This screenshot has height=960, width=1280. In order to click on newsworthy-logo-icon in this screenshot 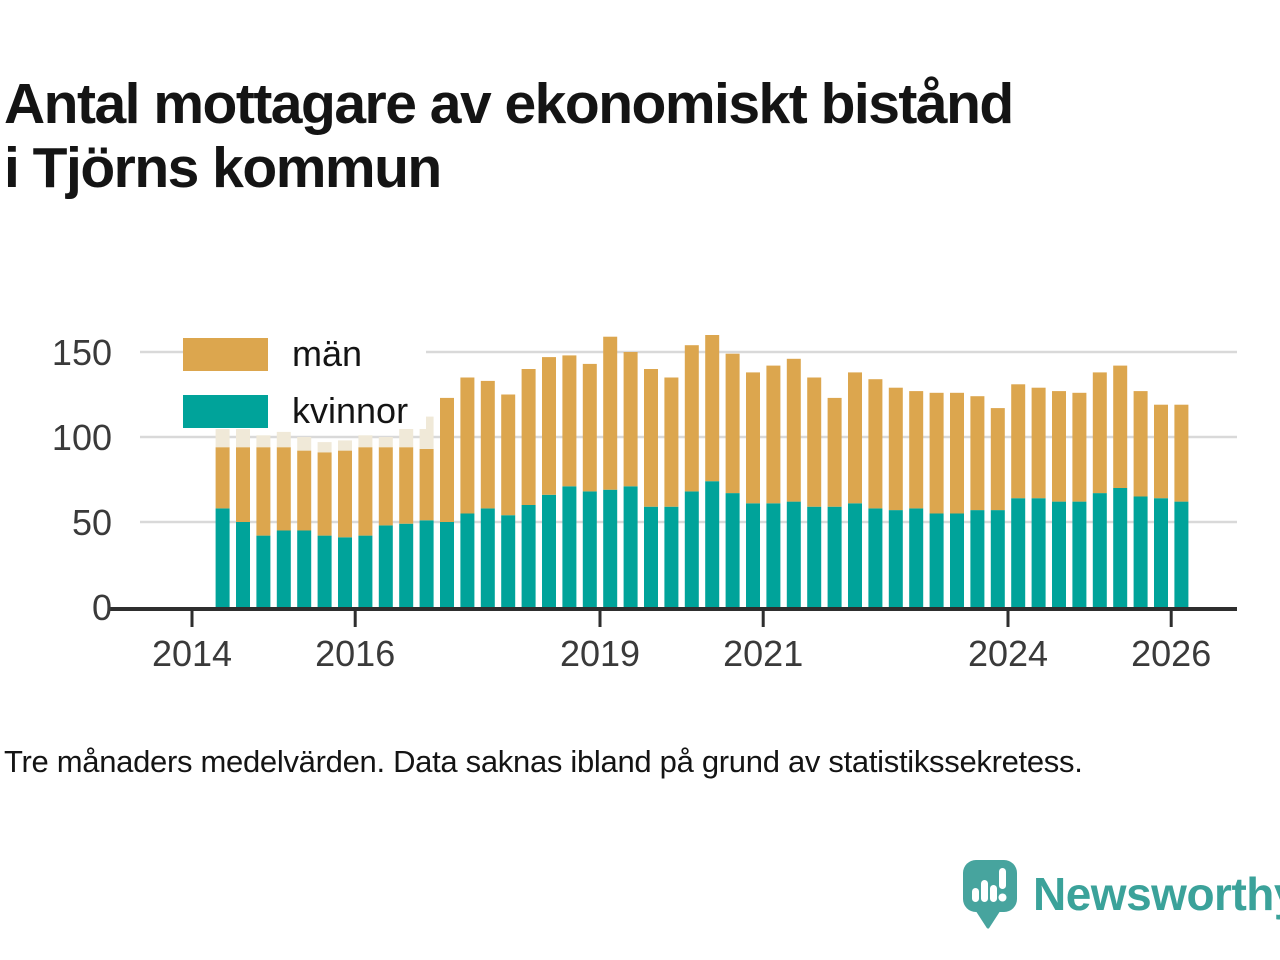, I will do `click(990, 894)`.